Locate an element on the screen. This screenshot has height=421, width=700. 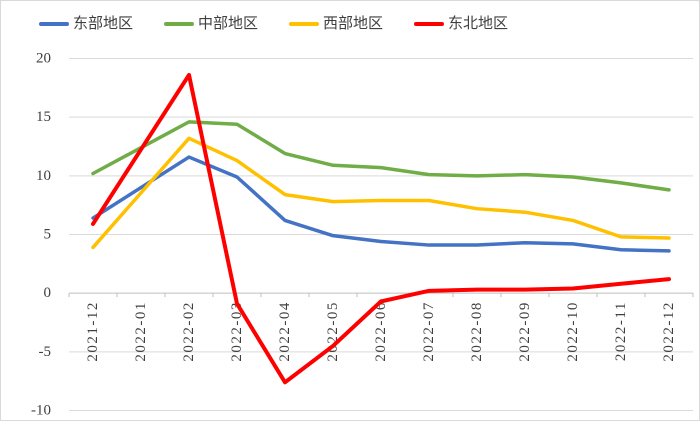
y-tick-label: -10 is located at coordinates (41, 411).